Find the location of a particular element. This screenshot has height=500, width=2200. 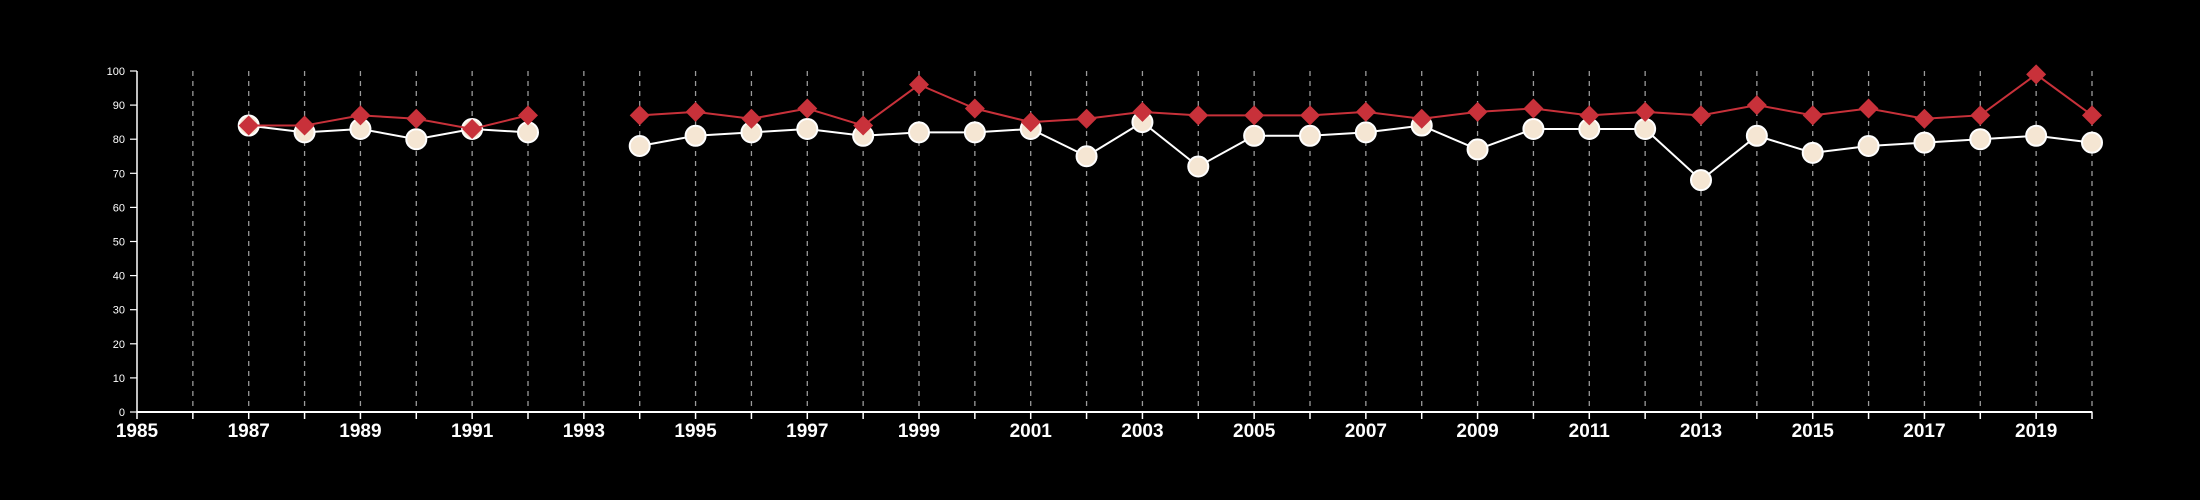

y-tick-label-40: 40 is located at coordinates (119, 277).